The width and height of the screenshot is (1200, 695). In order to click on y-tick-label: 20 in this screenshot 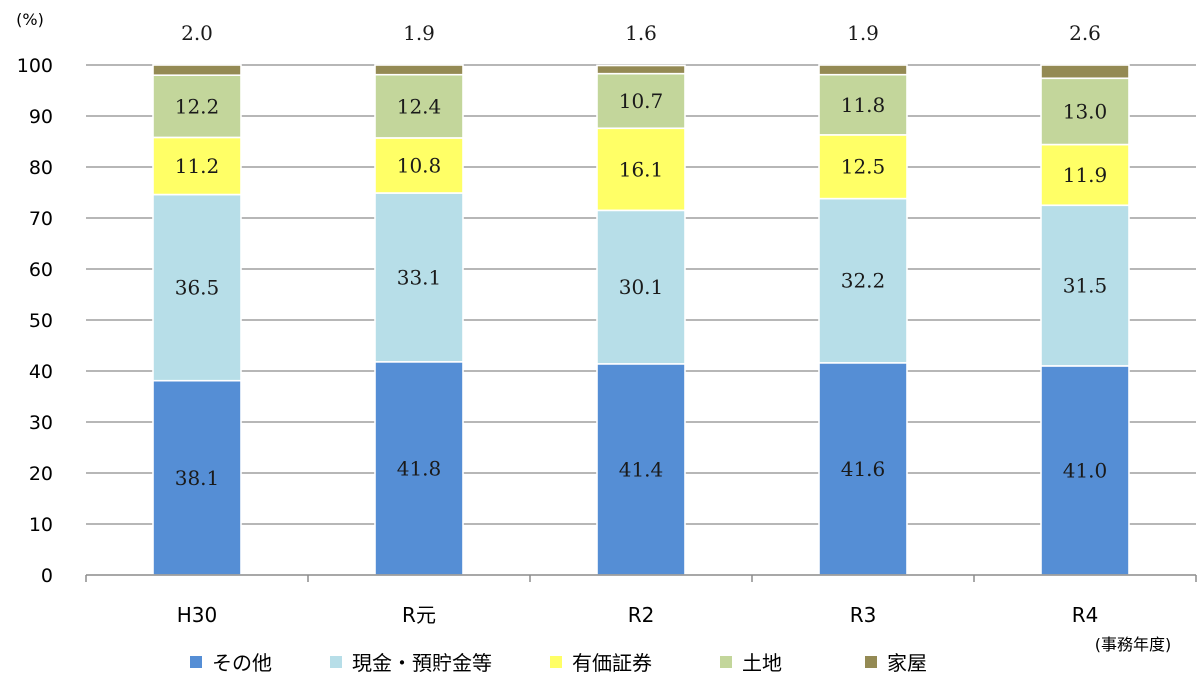, I will do `click(41, 474)`.